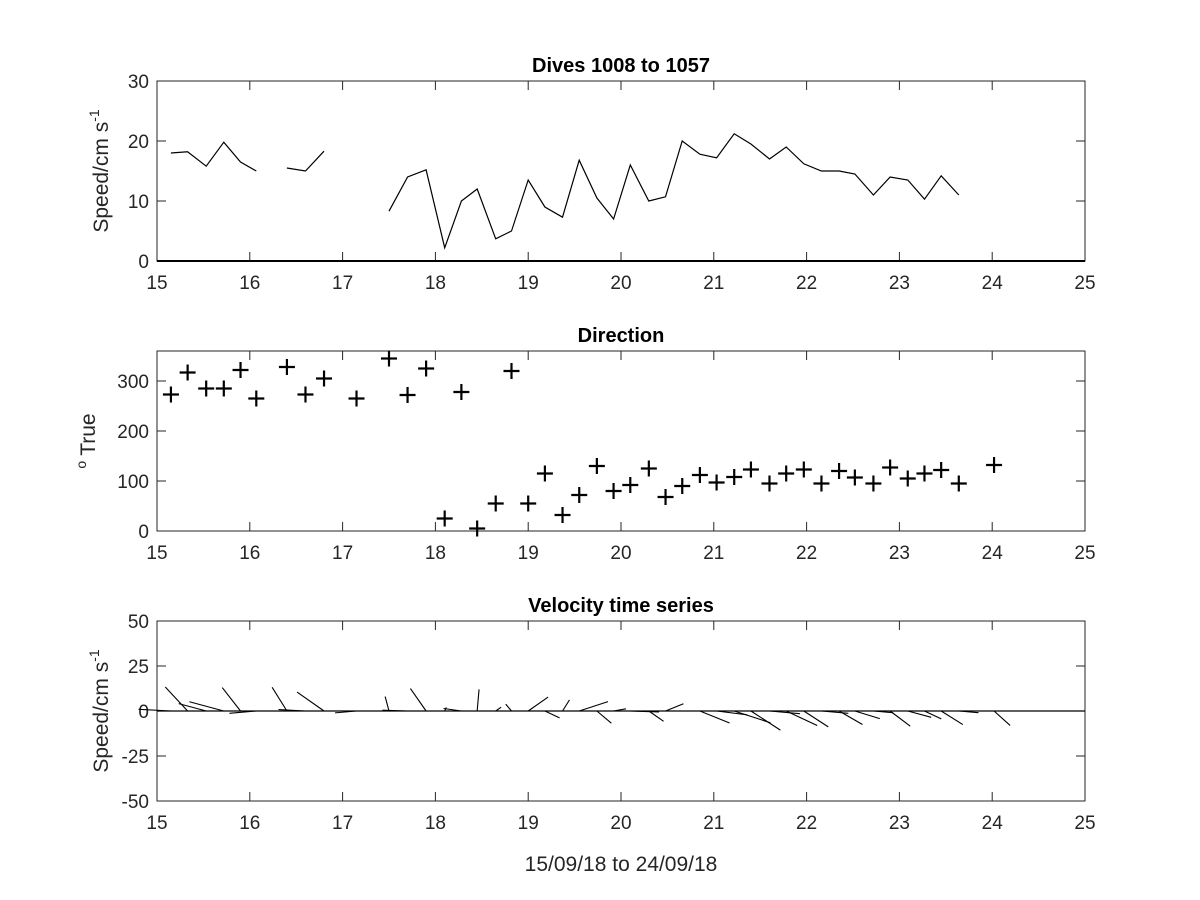 This screenshot has height=900, width=1200. What do you see at coordinates (143, 532) in the screenshot?
I see `direction-ytick-label: 0` at bounding box center [143, 532].